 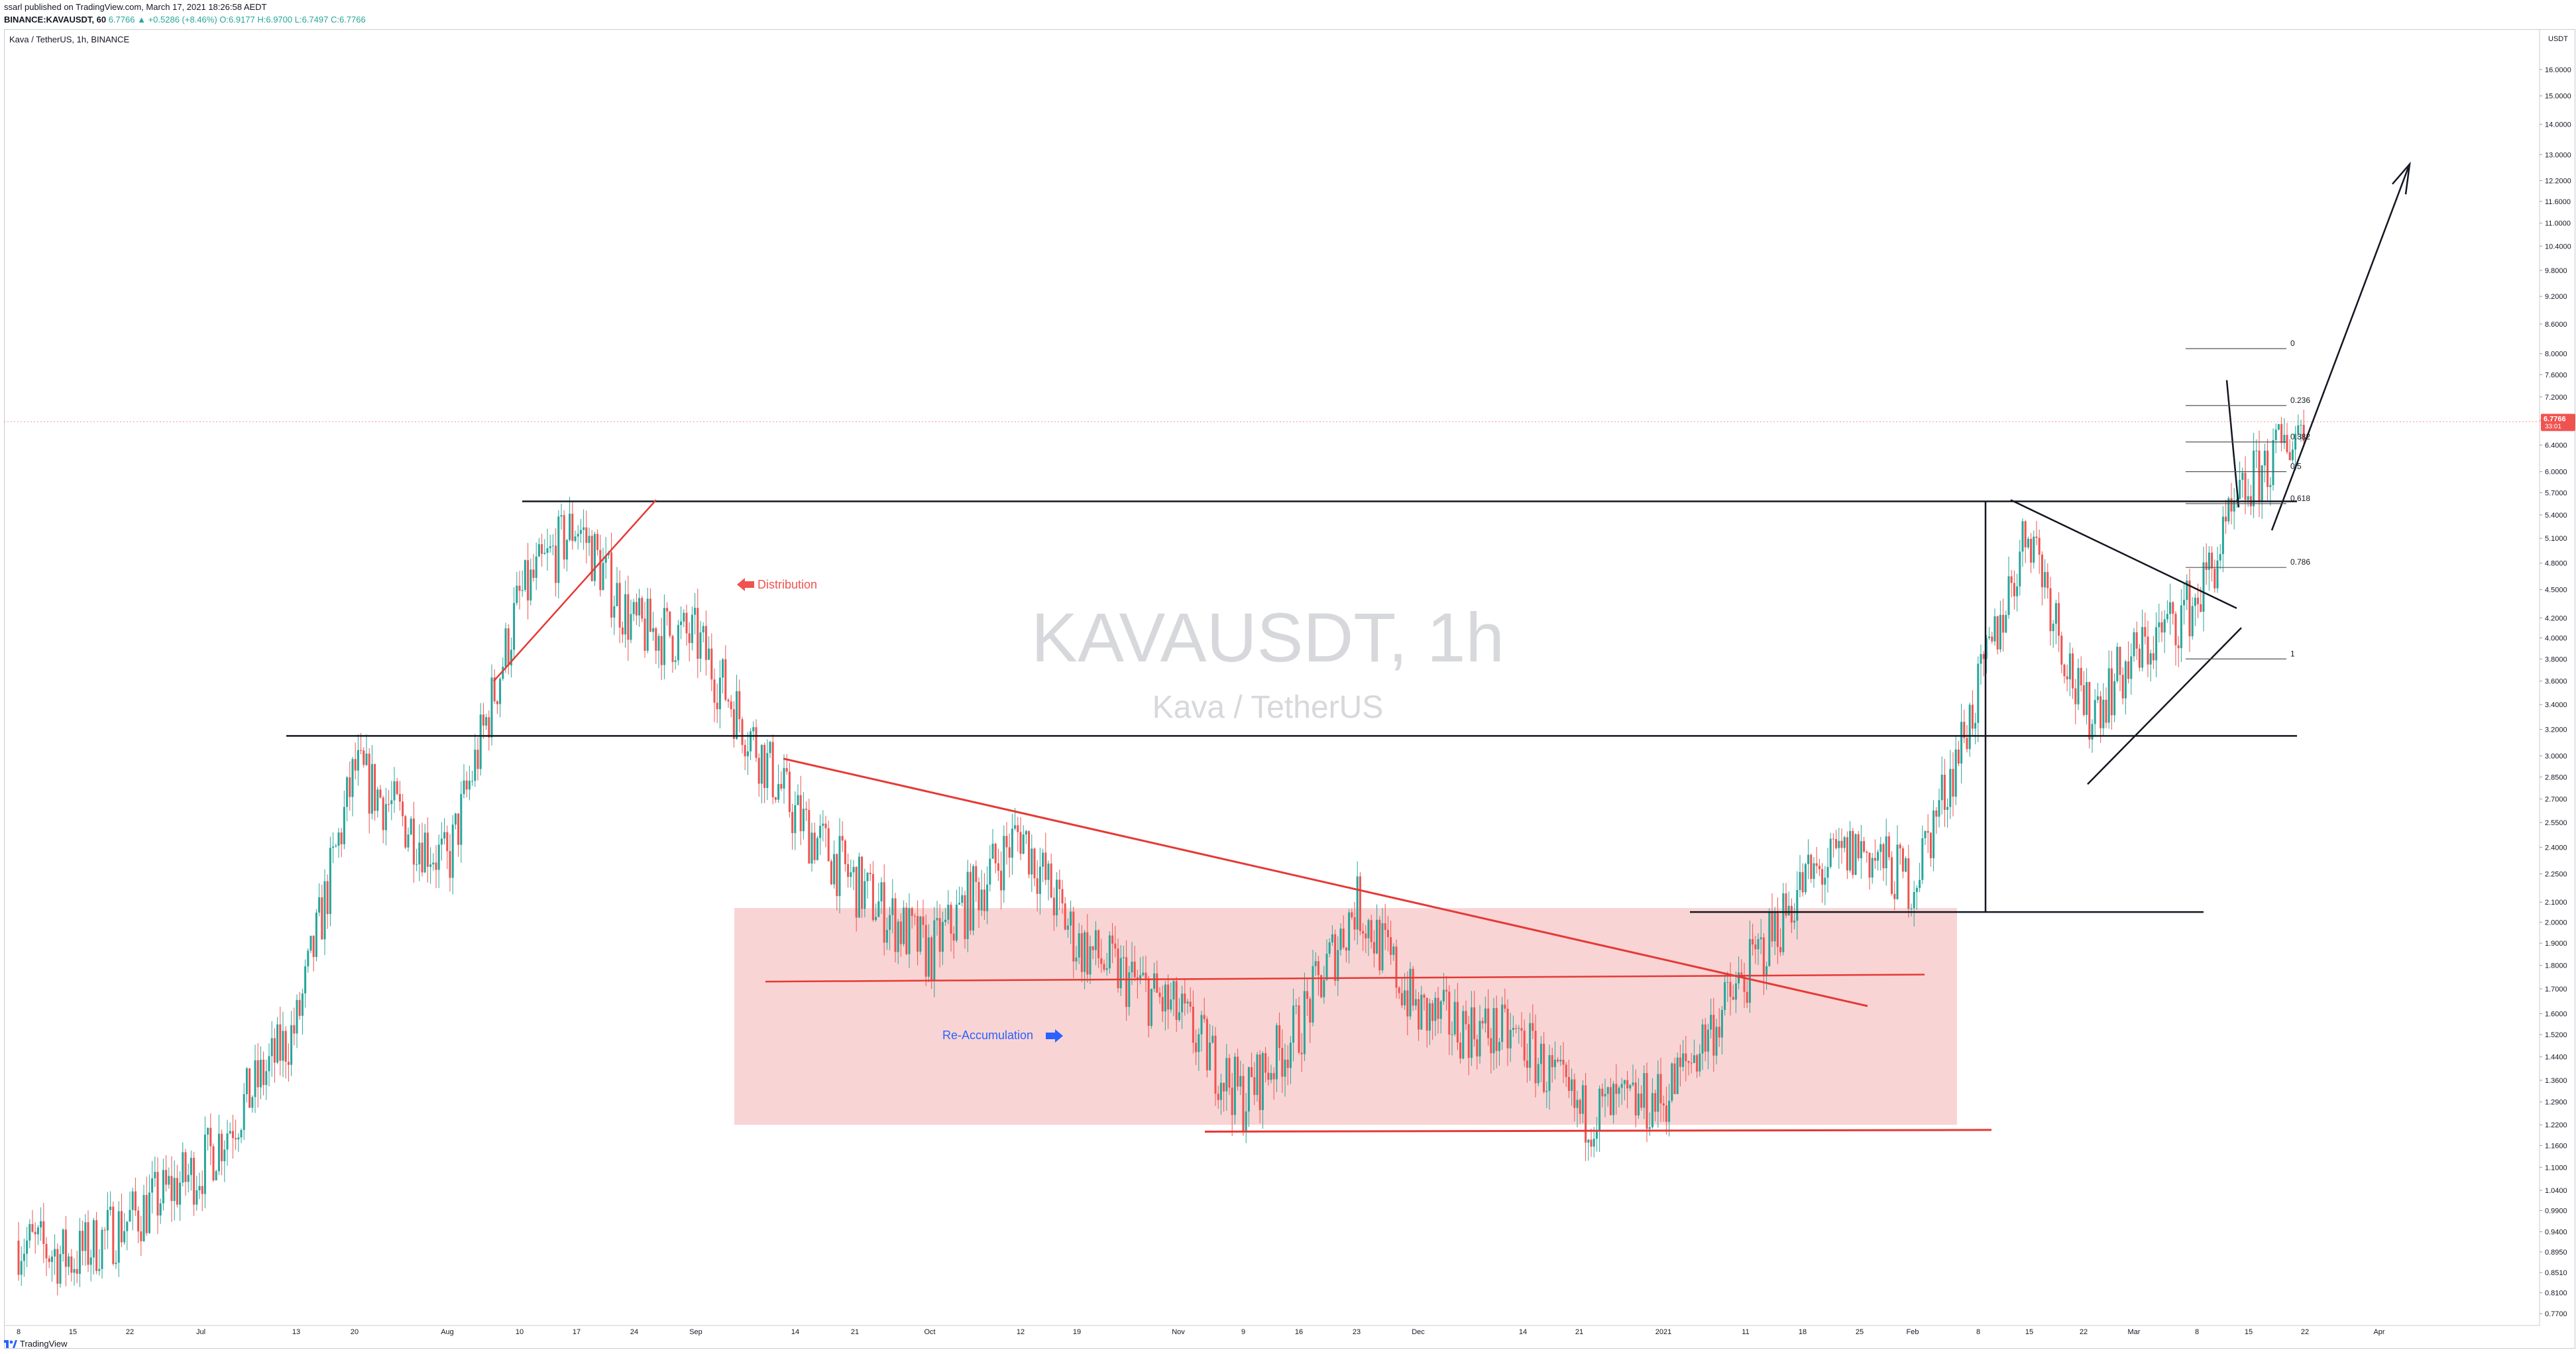 I want to click on price-tick: 7.2000, so click(x=2553, y=398).